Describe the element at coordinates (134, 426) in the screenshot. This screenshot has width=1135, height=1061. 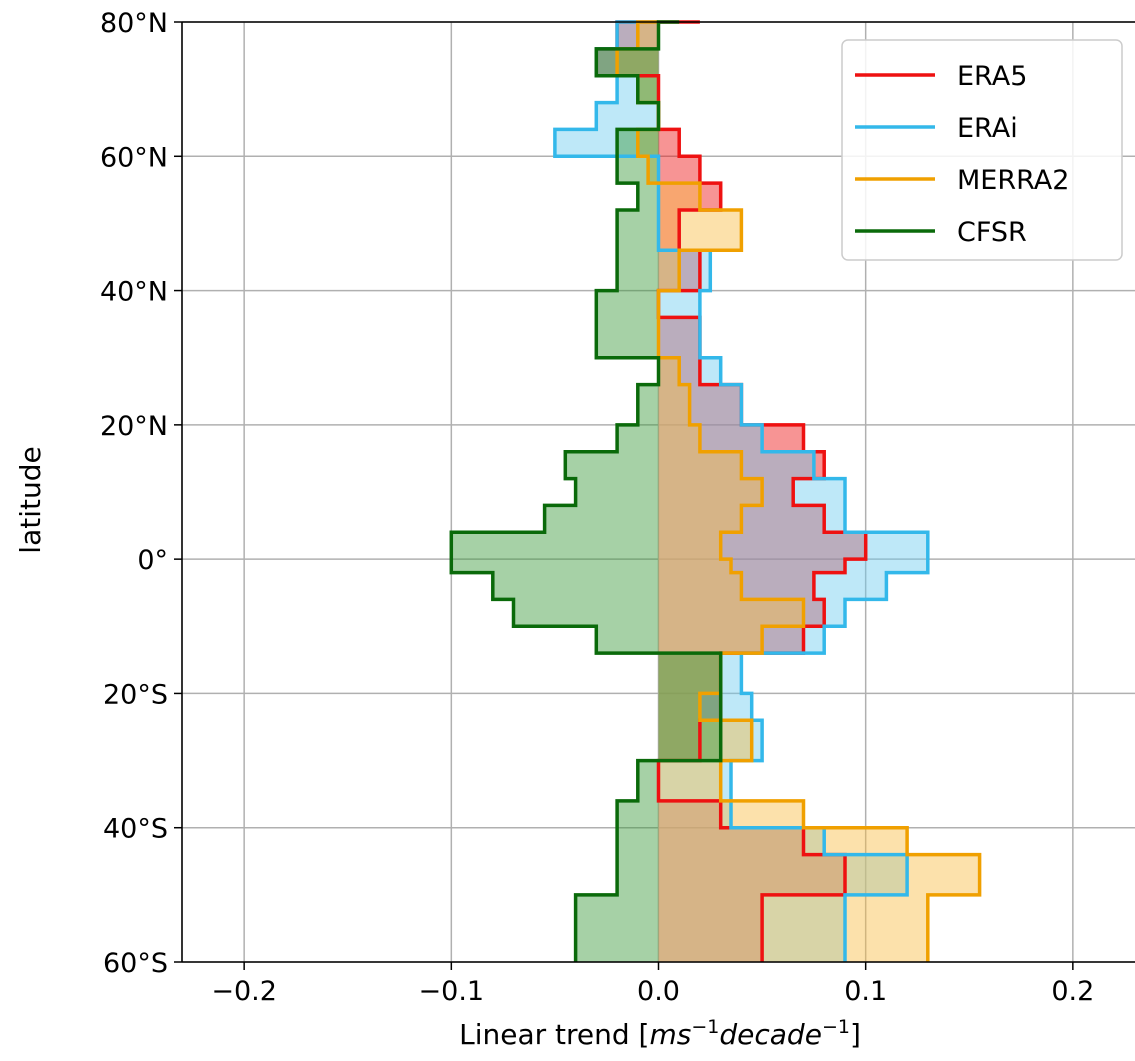
I see `y-tick-label: 20°N` at that location.